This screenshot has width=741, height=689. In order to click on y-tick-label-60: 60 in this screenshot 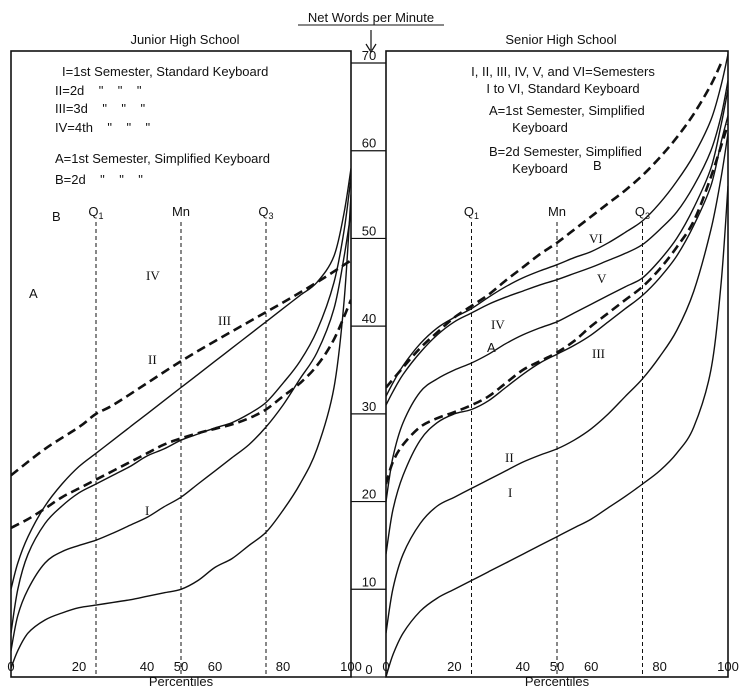, I will do `click(369, 143)`.